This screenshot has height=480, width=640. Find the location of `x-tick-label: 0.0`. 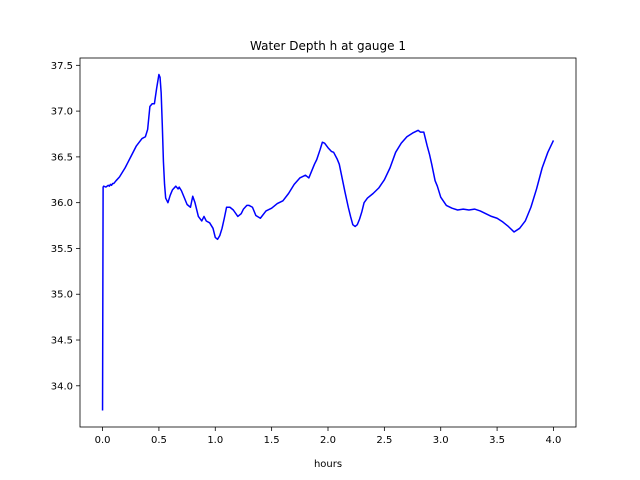

x-tick-label: 0.0 is located at coordinates (103, 440).